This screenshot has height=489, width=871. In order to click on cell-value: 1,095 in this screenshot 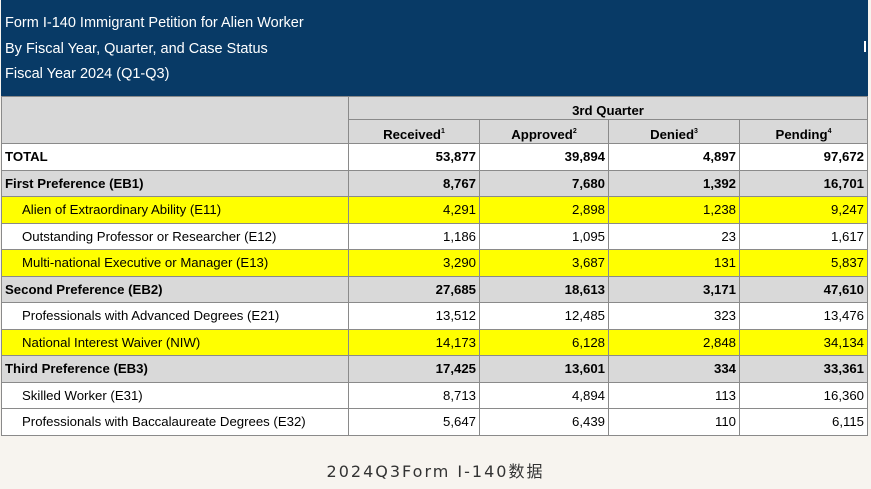, I will do `click(544, 236)`.